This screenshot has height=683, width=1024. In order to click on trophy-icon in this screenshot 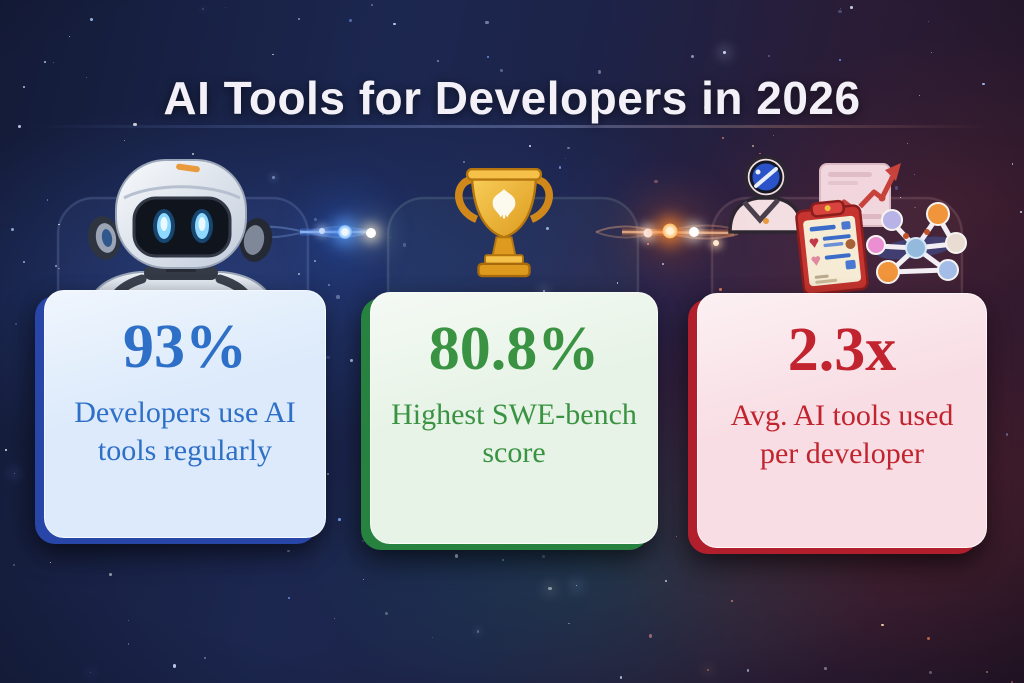, I will do `click(504, 223)`.